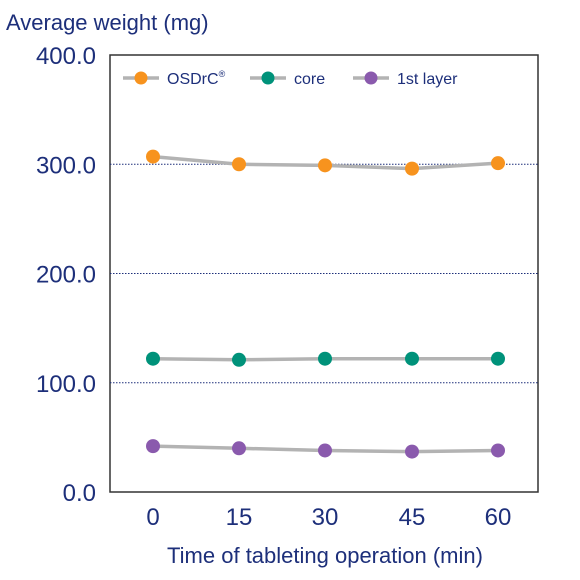 This screenshot has width=580, height=580. What do you see at coordinates (79, 493) in the screenshot?
I see `y-tick-label: 0.0` at bounding box center [79, 493].